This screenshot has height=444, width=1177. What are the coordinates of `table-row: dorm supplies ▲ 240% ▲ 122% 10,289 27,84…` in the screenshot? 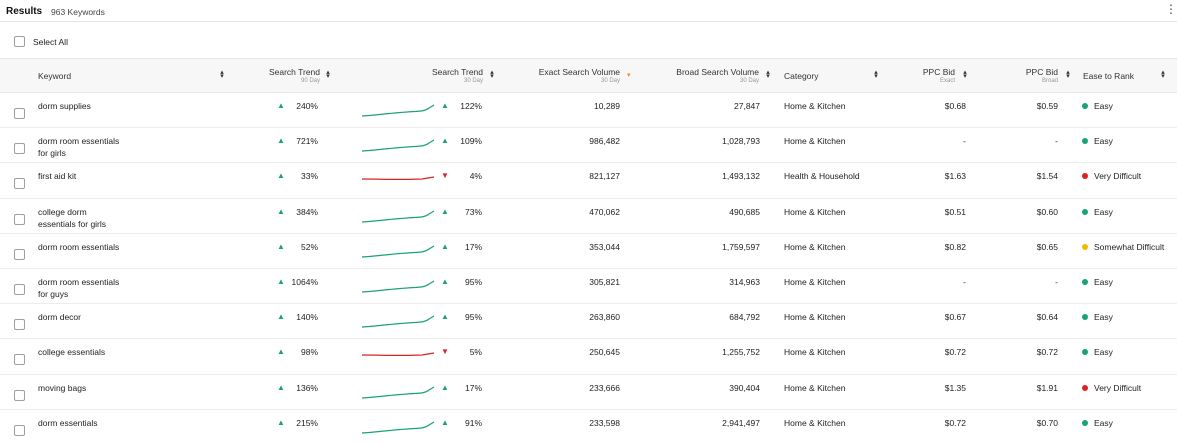 It's located at (588, 111).